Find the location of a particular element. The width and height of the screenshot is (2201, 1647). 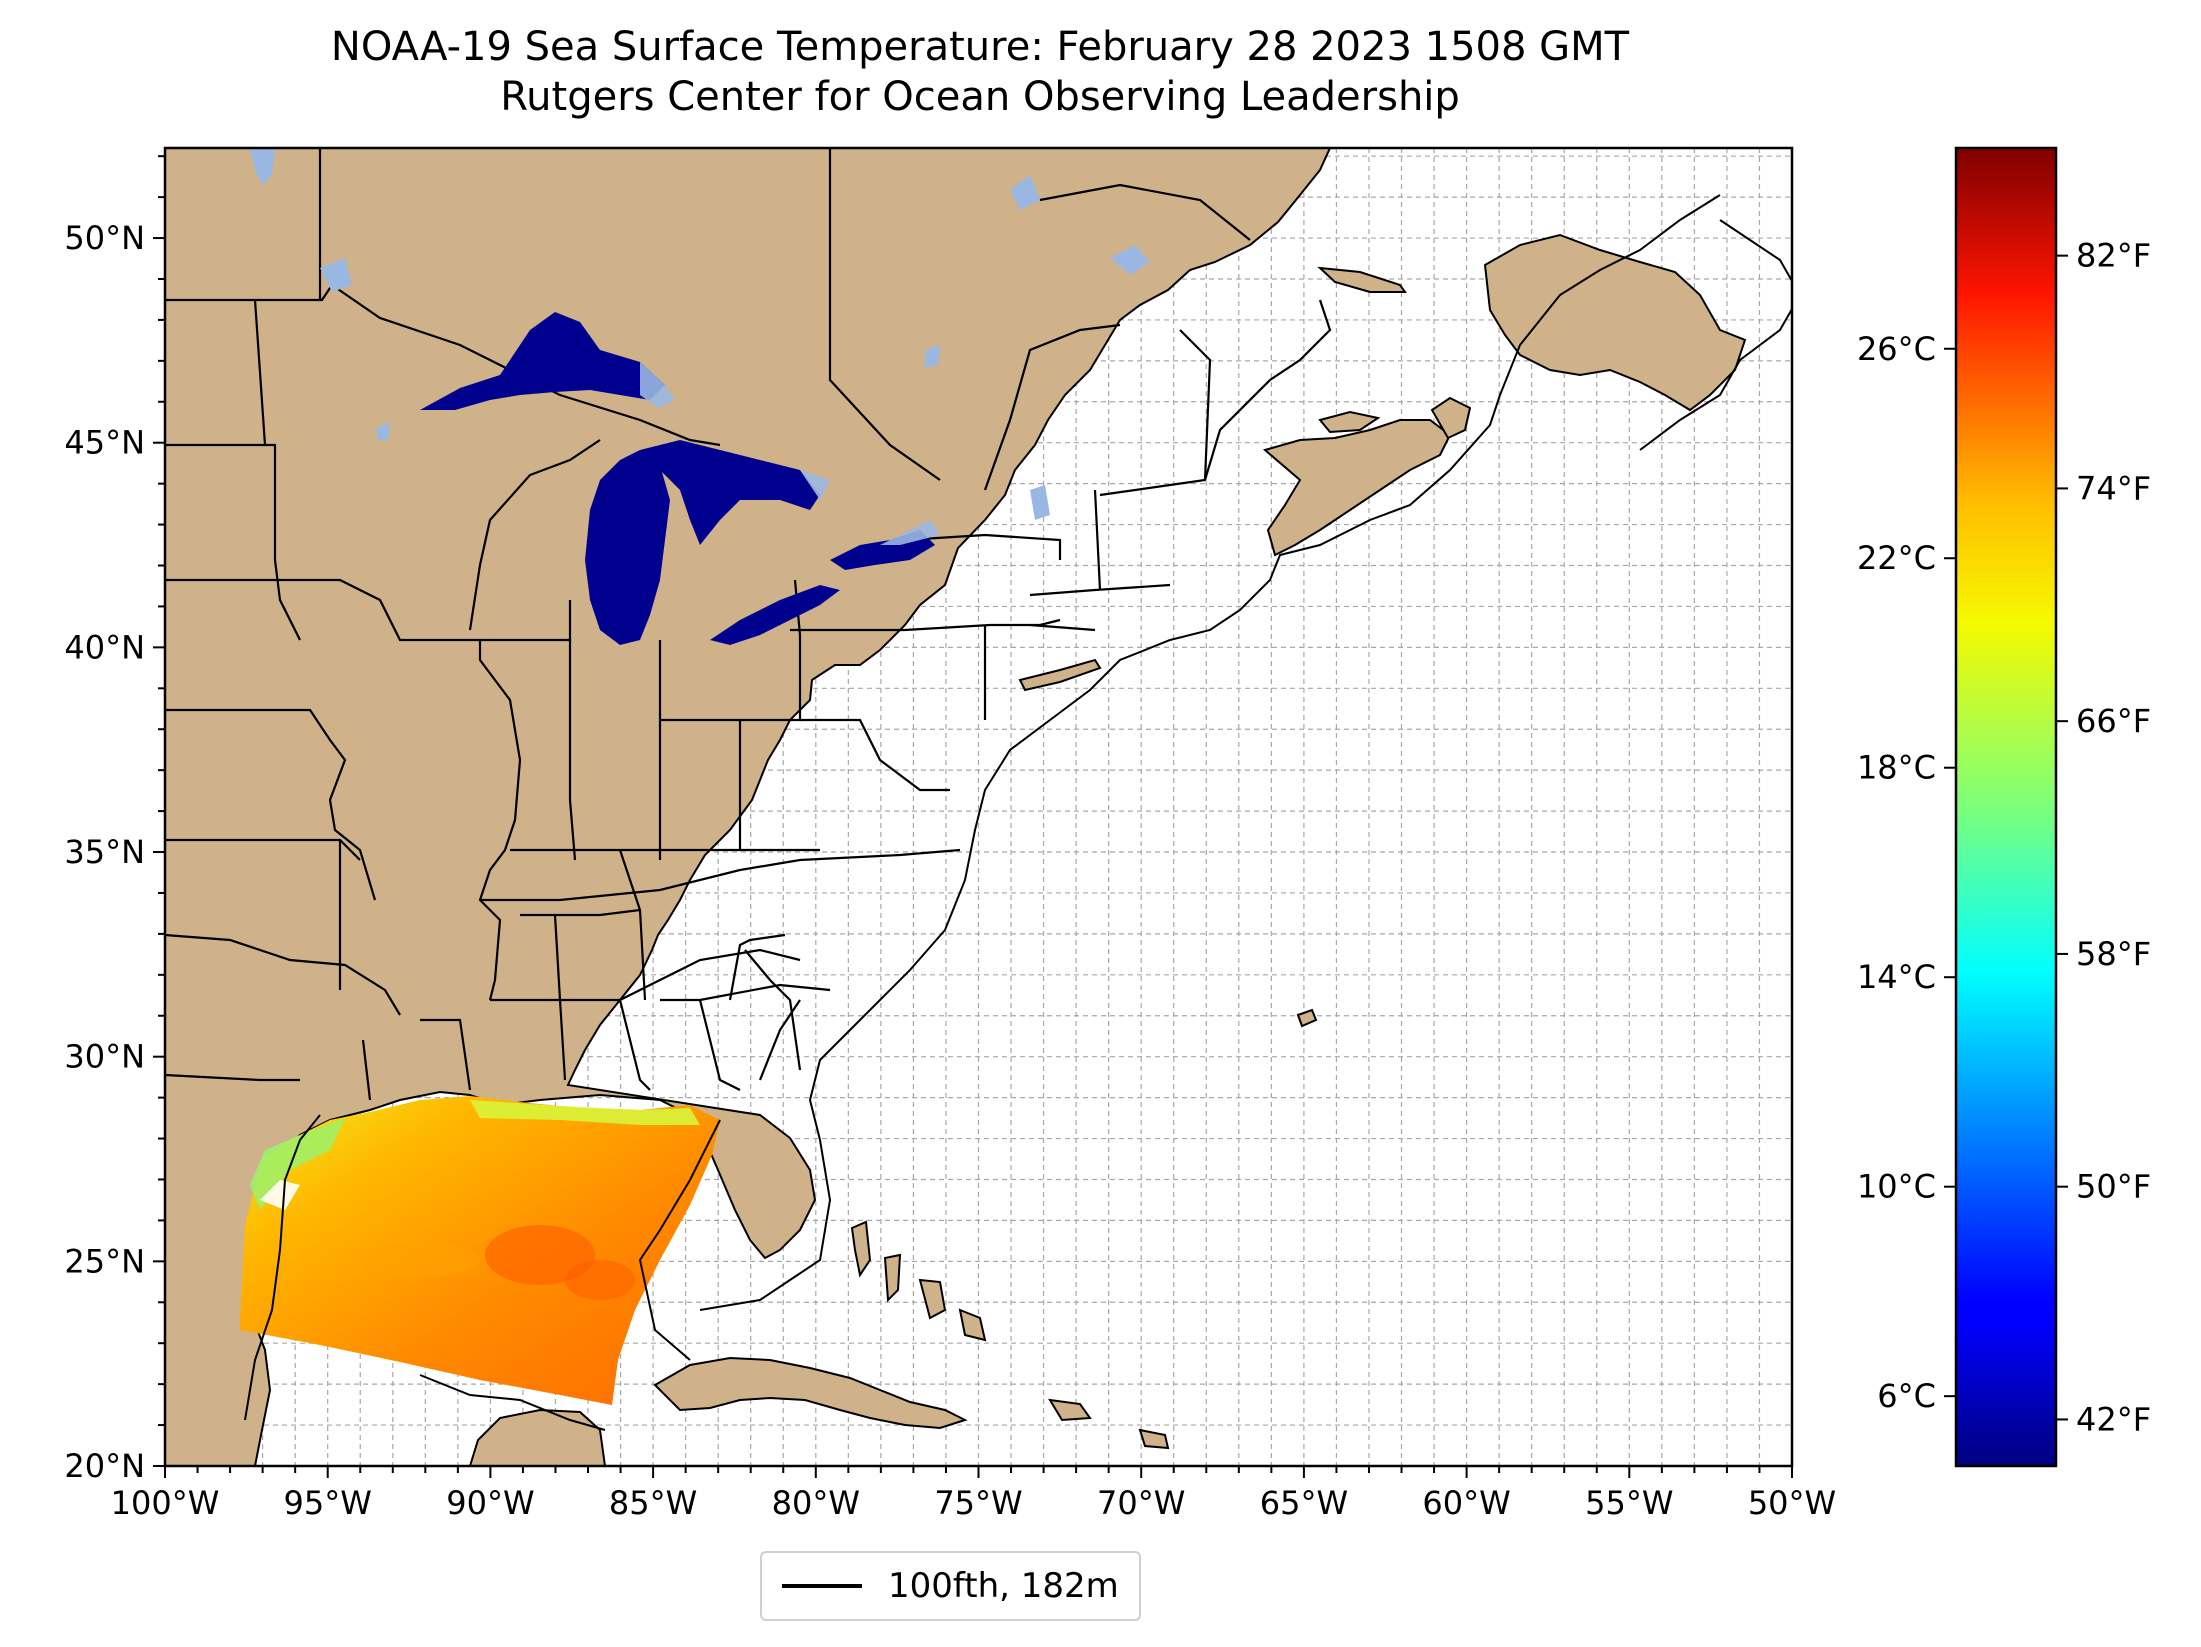

colorbar-fahrenheit-label: 82°F is located at coordinates (2113, 256).